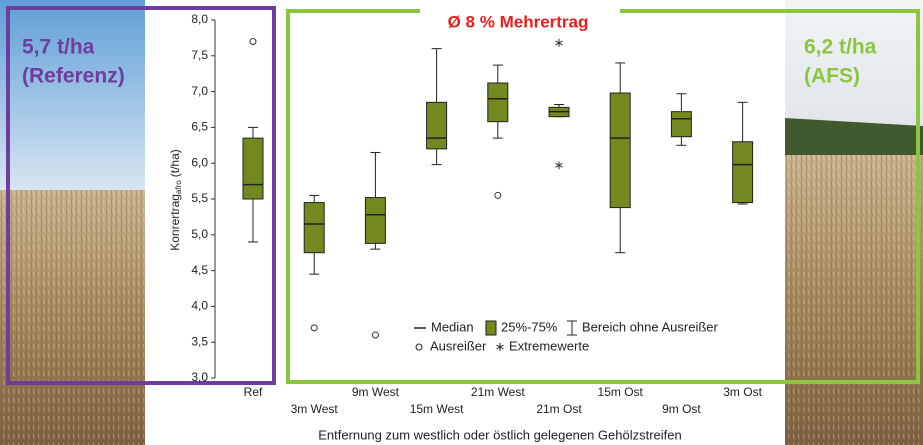  Describe the element at coordinates (500, 347) in the screenshot. I see `legend-extreme-symbol` at that location.